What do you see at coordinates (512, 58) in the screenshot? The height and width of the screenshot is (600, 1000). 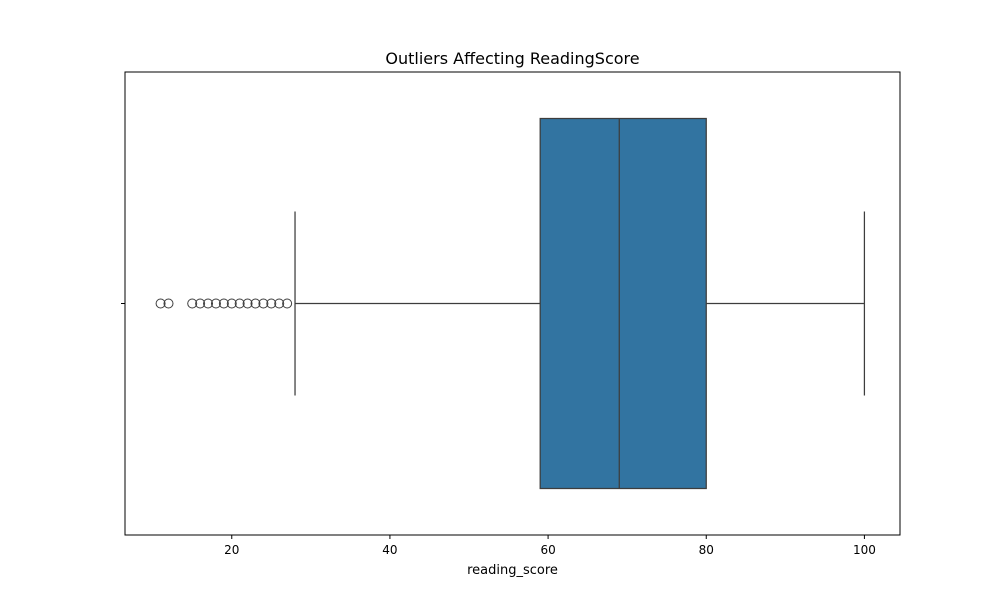 I see `chart-title: Outliers Affecting ReadingScore` at bounding box center [512, 58].